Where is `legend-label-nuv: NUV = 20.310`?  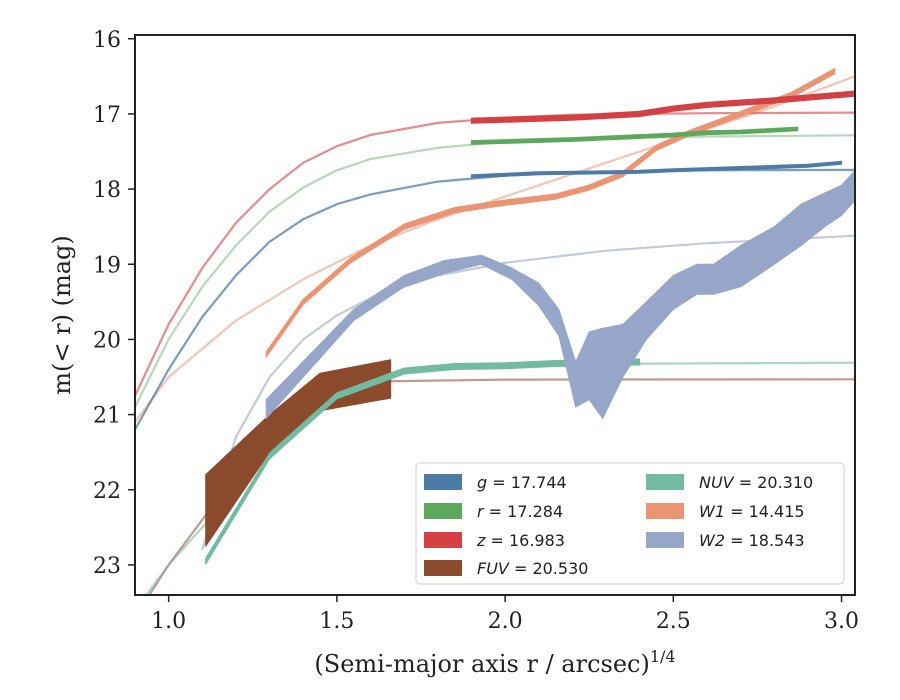 legend-label-nuv: NUV = 20.310 is located at coordinates (756, 482).